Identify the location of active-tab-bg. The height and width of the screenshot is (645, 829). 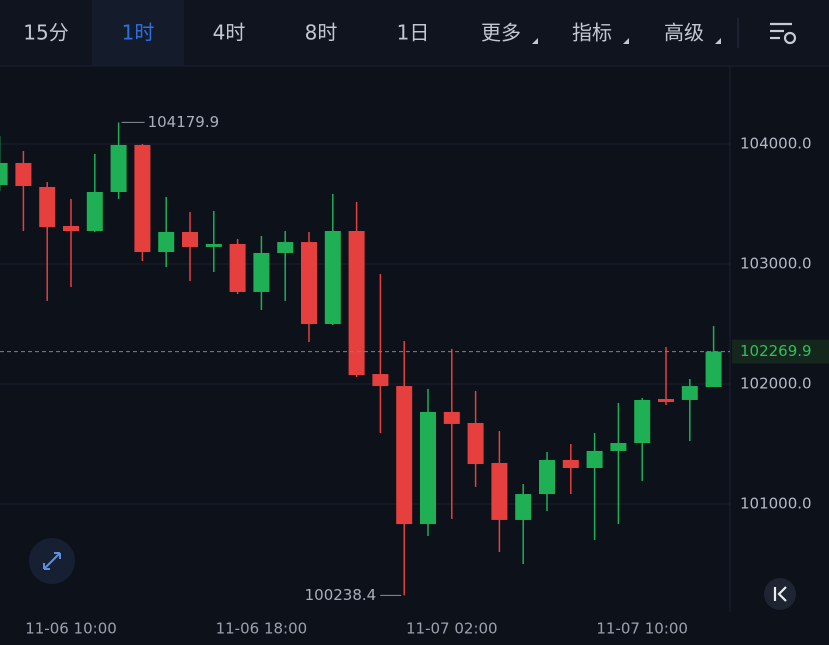
(138, 33).